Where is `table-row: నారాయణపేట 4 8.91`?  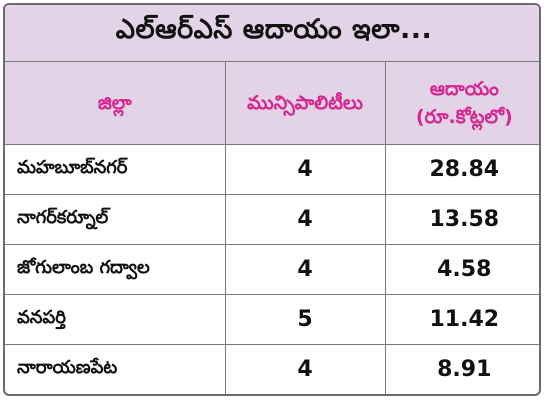
table-row: నారాయణపేట 4 8.91 is located at coordinates (272, 369).